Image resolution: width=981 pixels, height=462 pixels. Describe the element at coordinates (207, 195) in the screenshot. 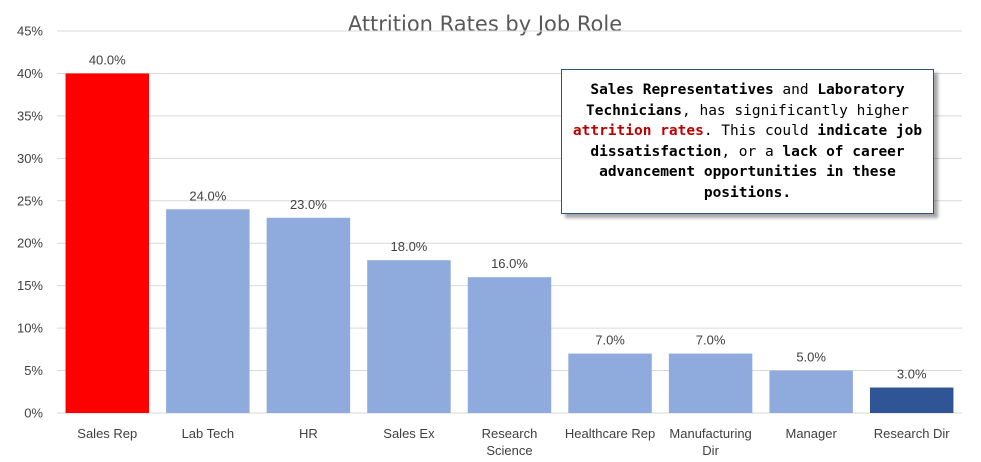

I see `data-label: 24.0%` at that location.